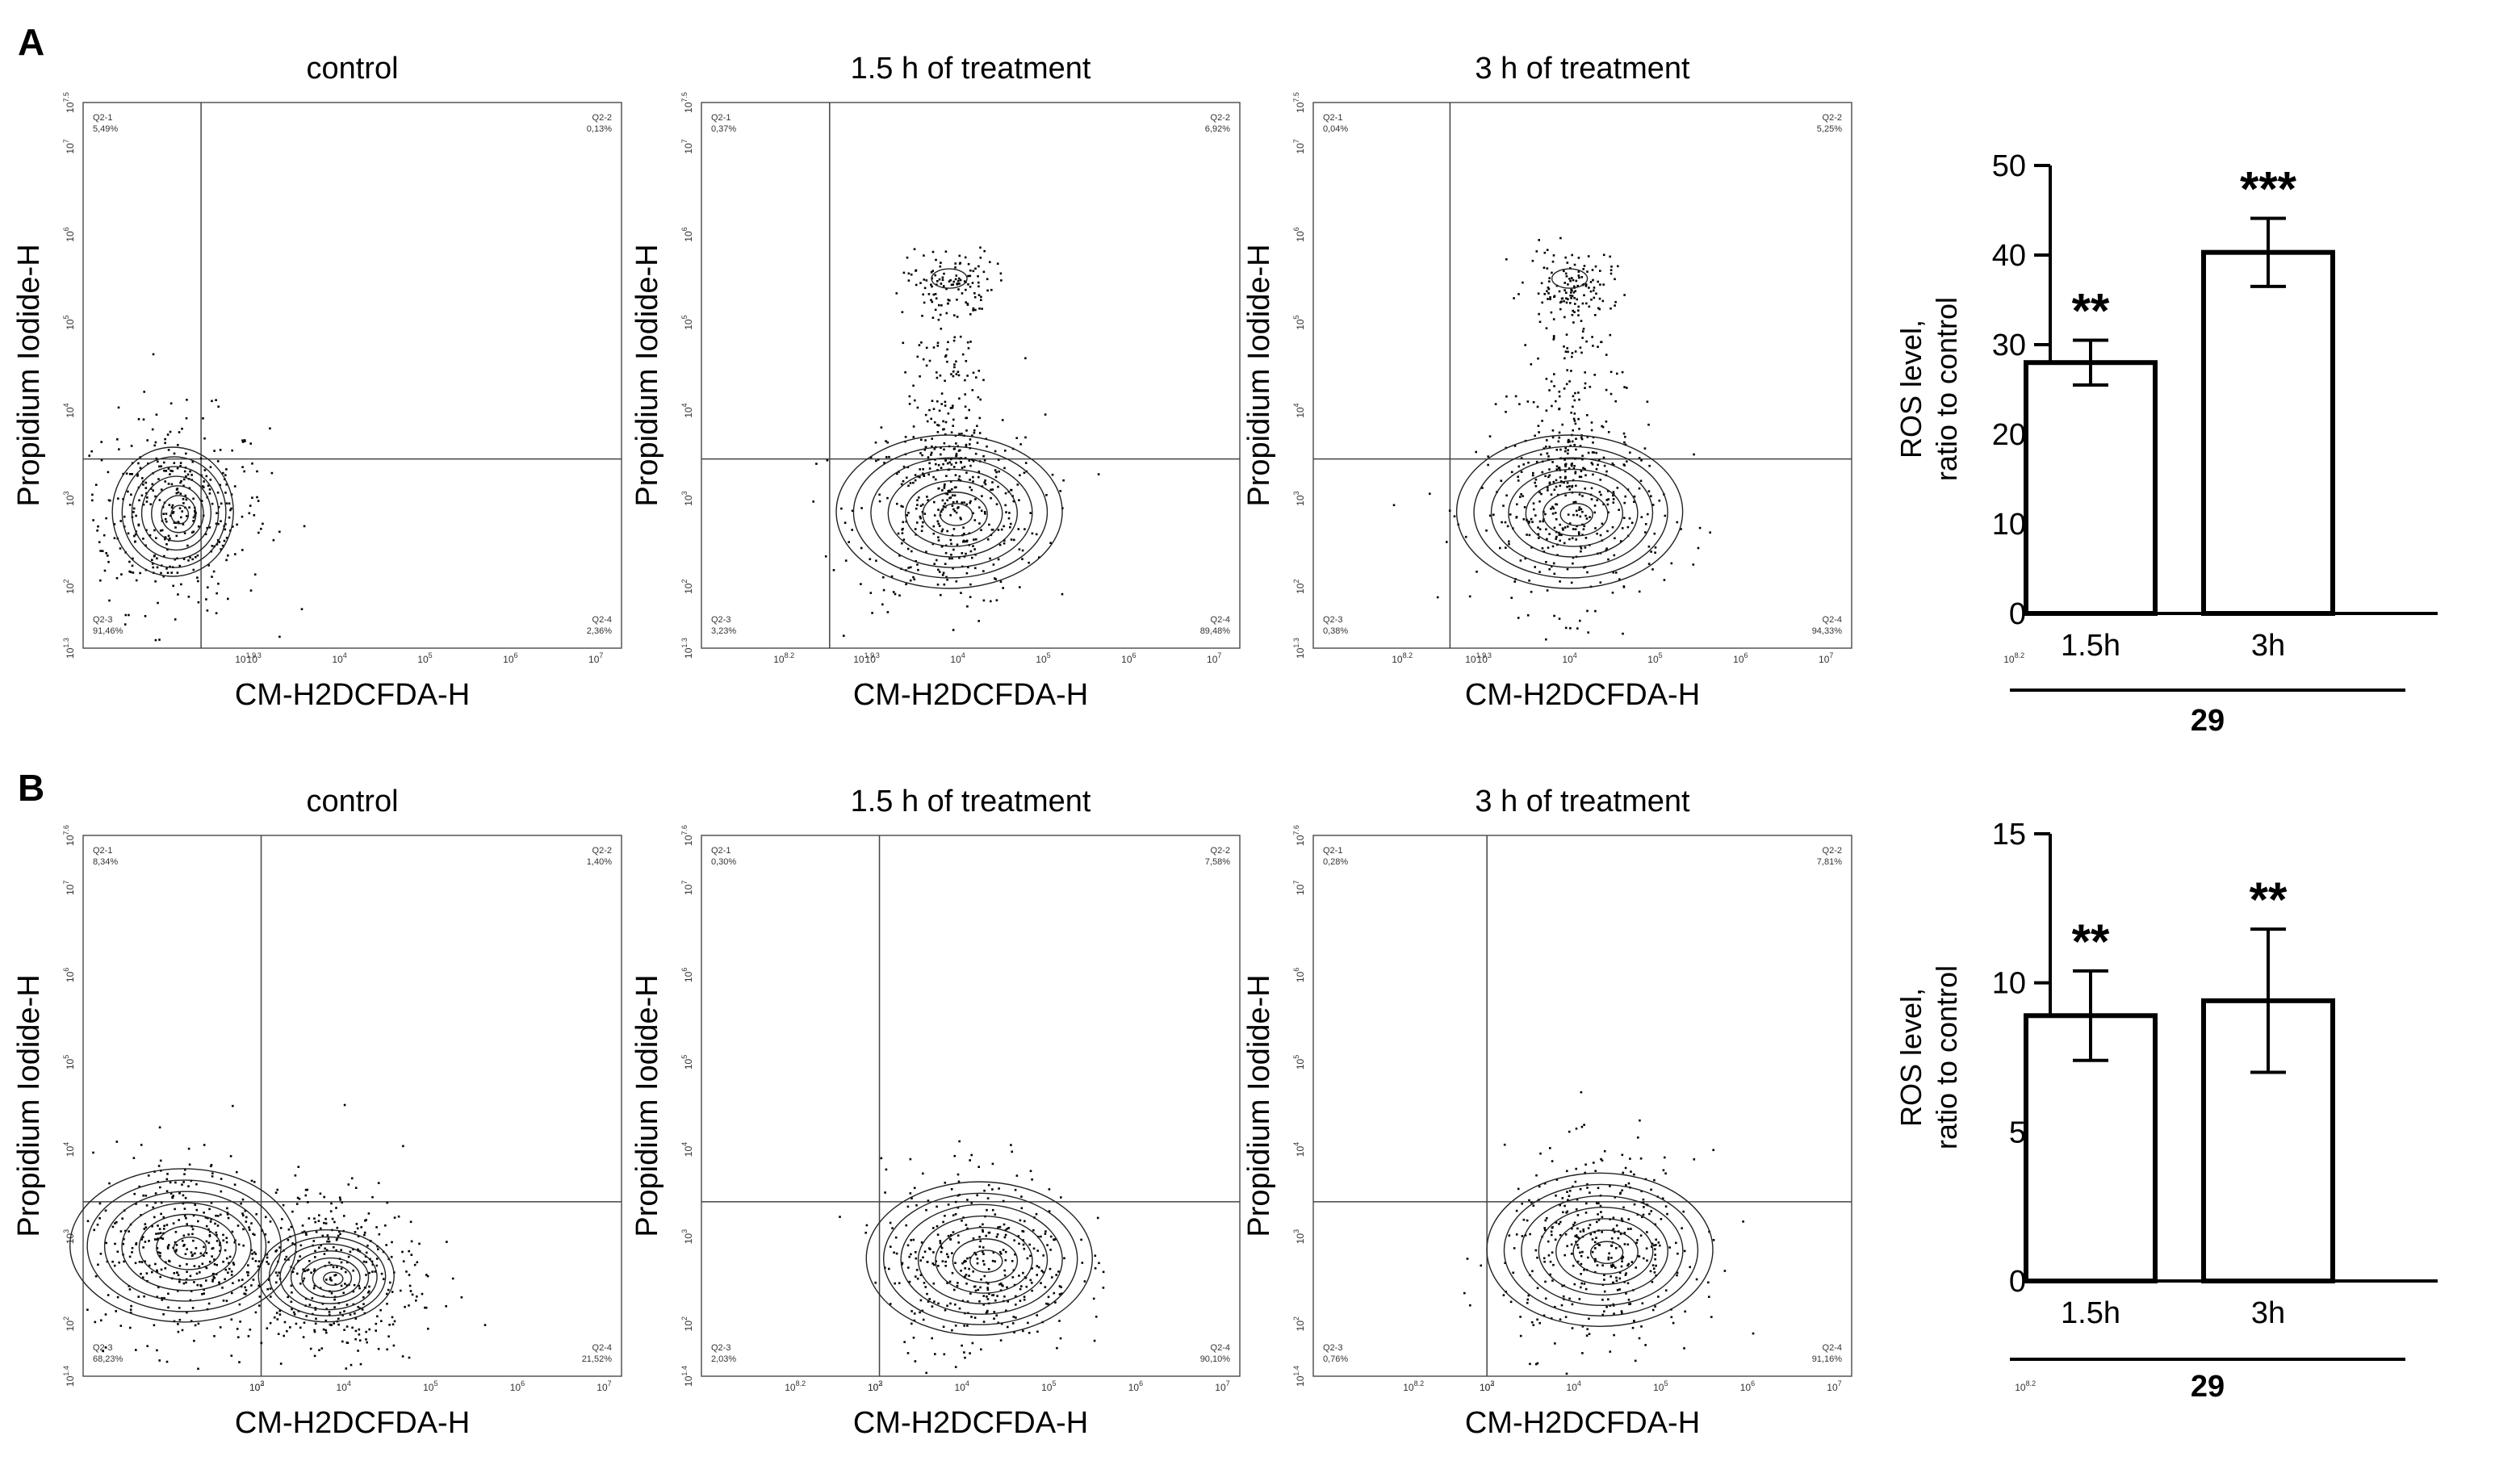 Image resolution: width=2520 pixels, height=1465 pixels. Describe the element at coordinates (647, 375) in the screenshot. I see `y-axis-label: Propidium Iodide-H` at that location.